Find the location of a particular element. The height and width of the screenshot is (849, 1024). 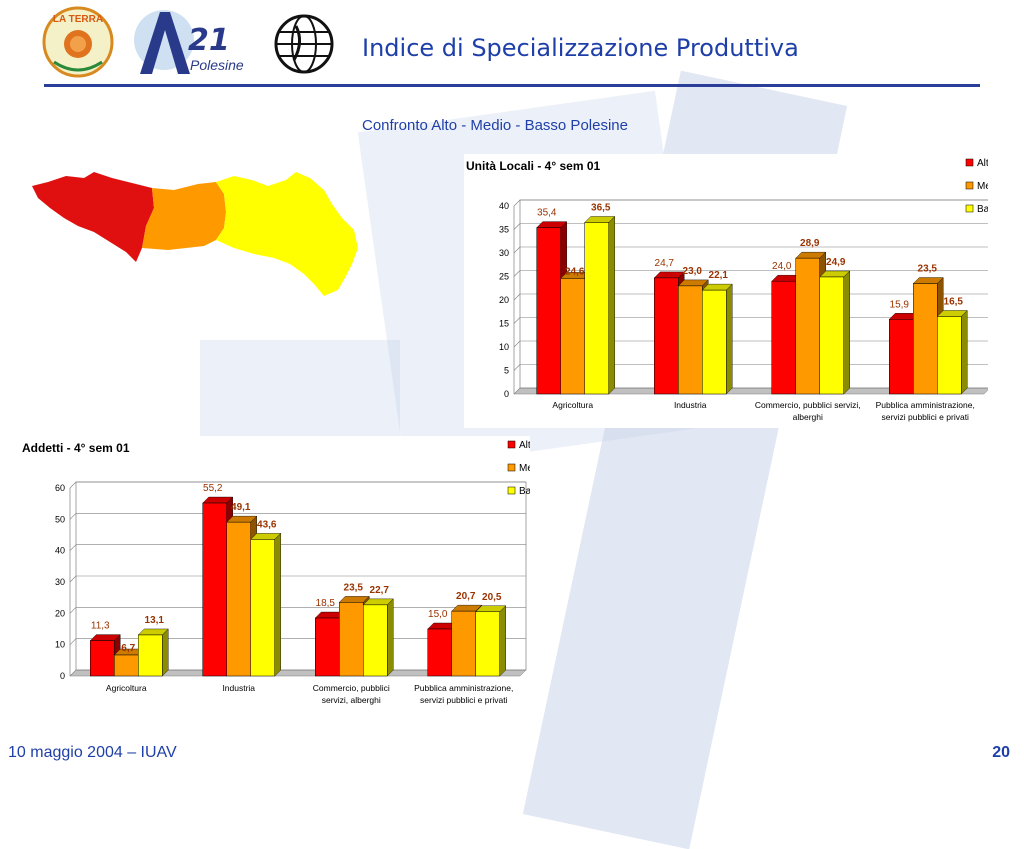

data-label: 22,1 is located at coordinates (719, 275).